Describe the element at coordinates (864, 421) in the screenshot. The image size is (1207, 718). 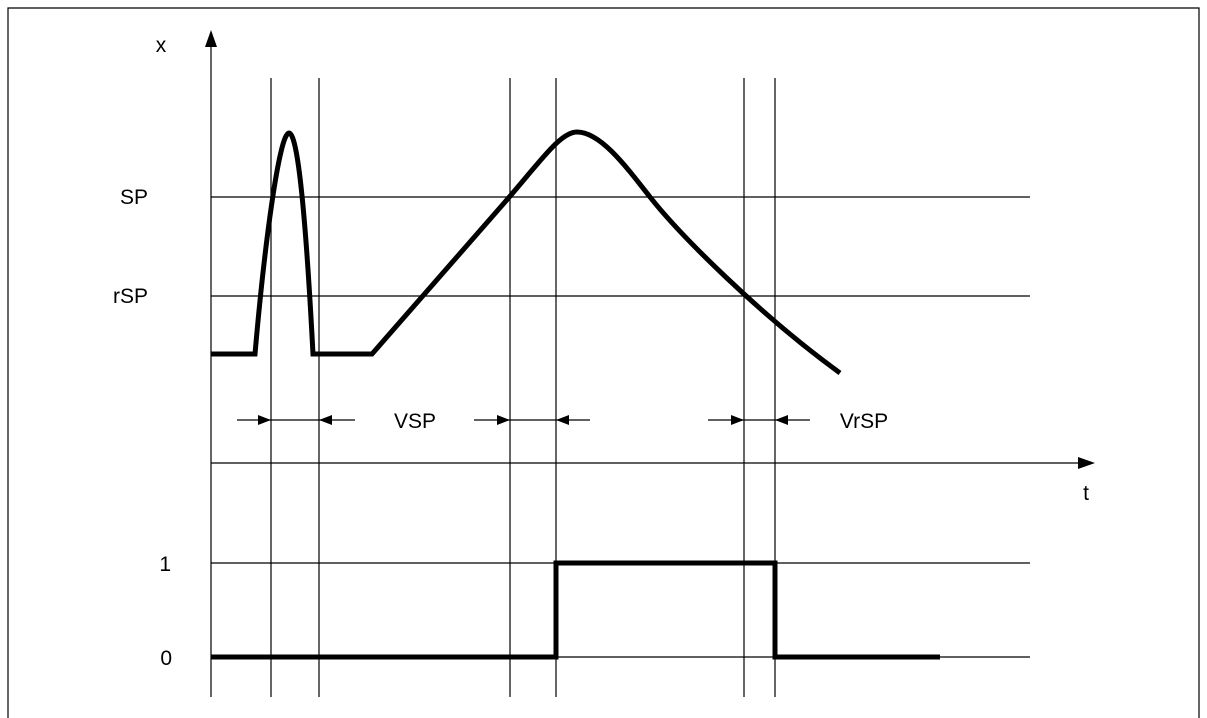
I see `reset-delay-label: VrSP` at that location.